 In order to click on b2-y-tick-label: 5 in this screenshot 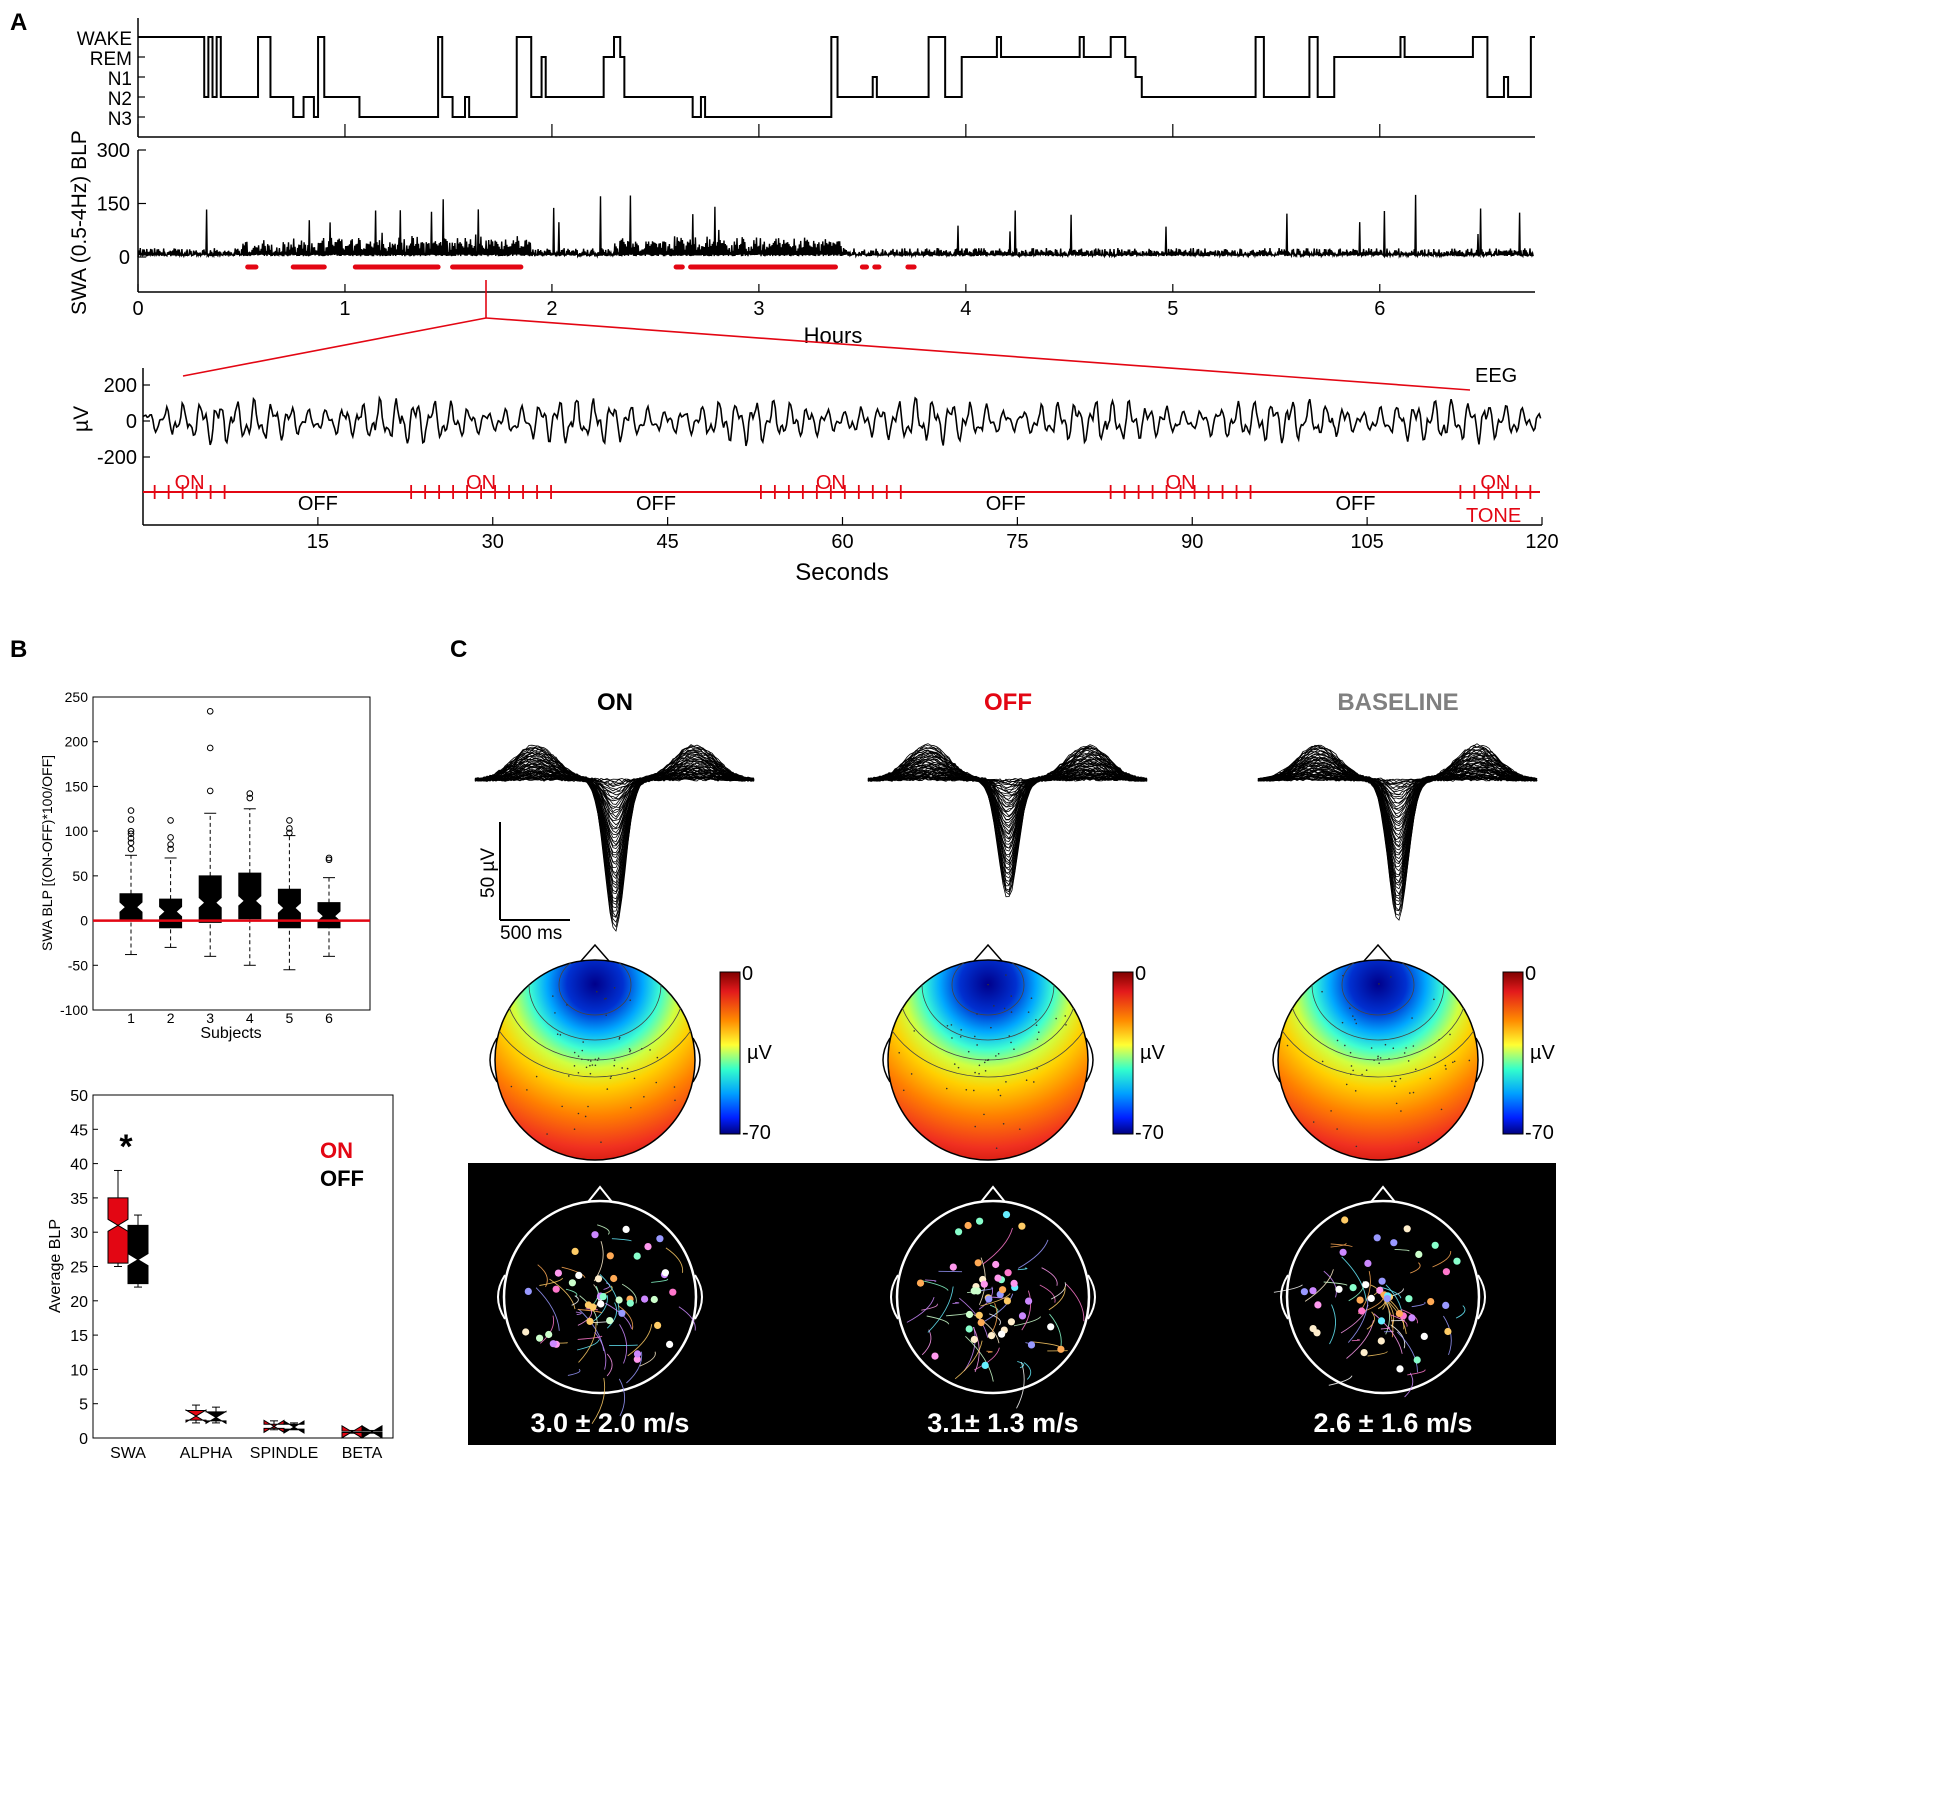, I will do `click(83, 1405)`.